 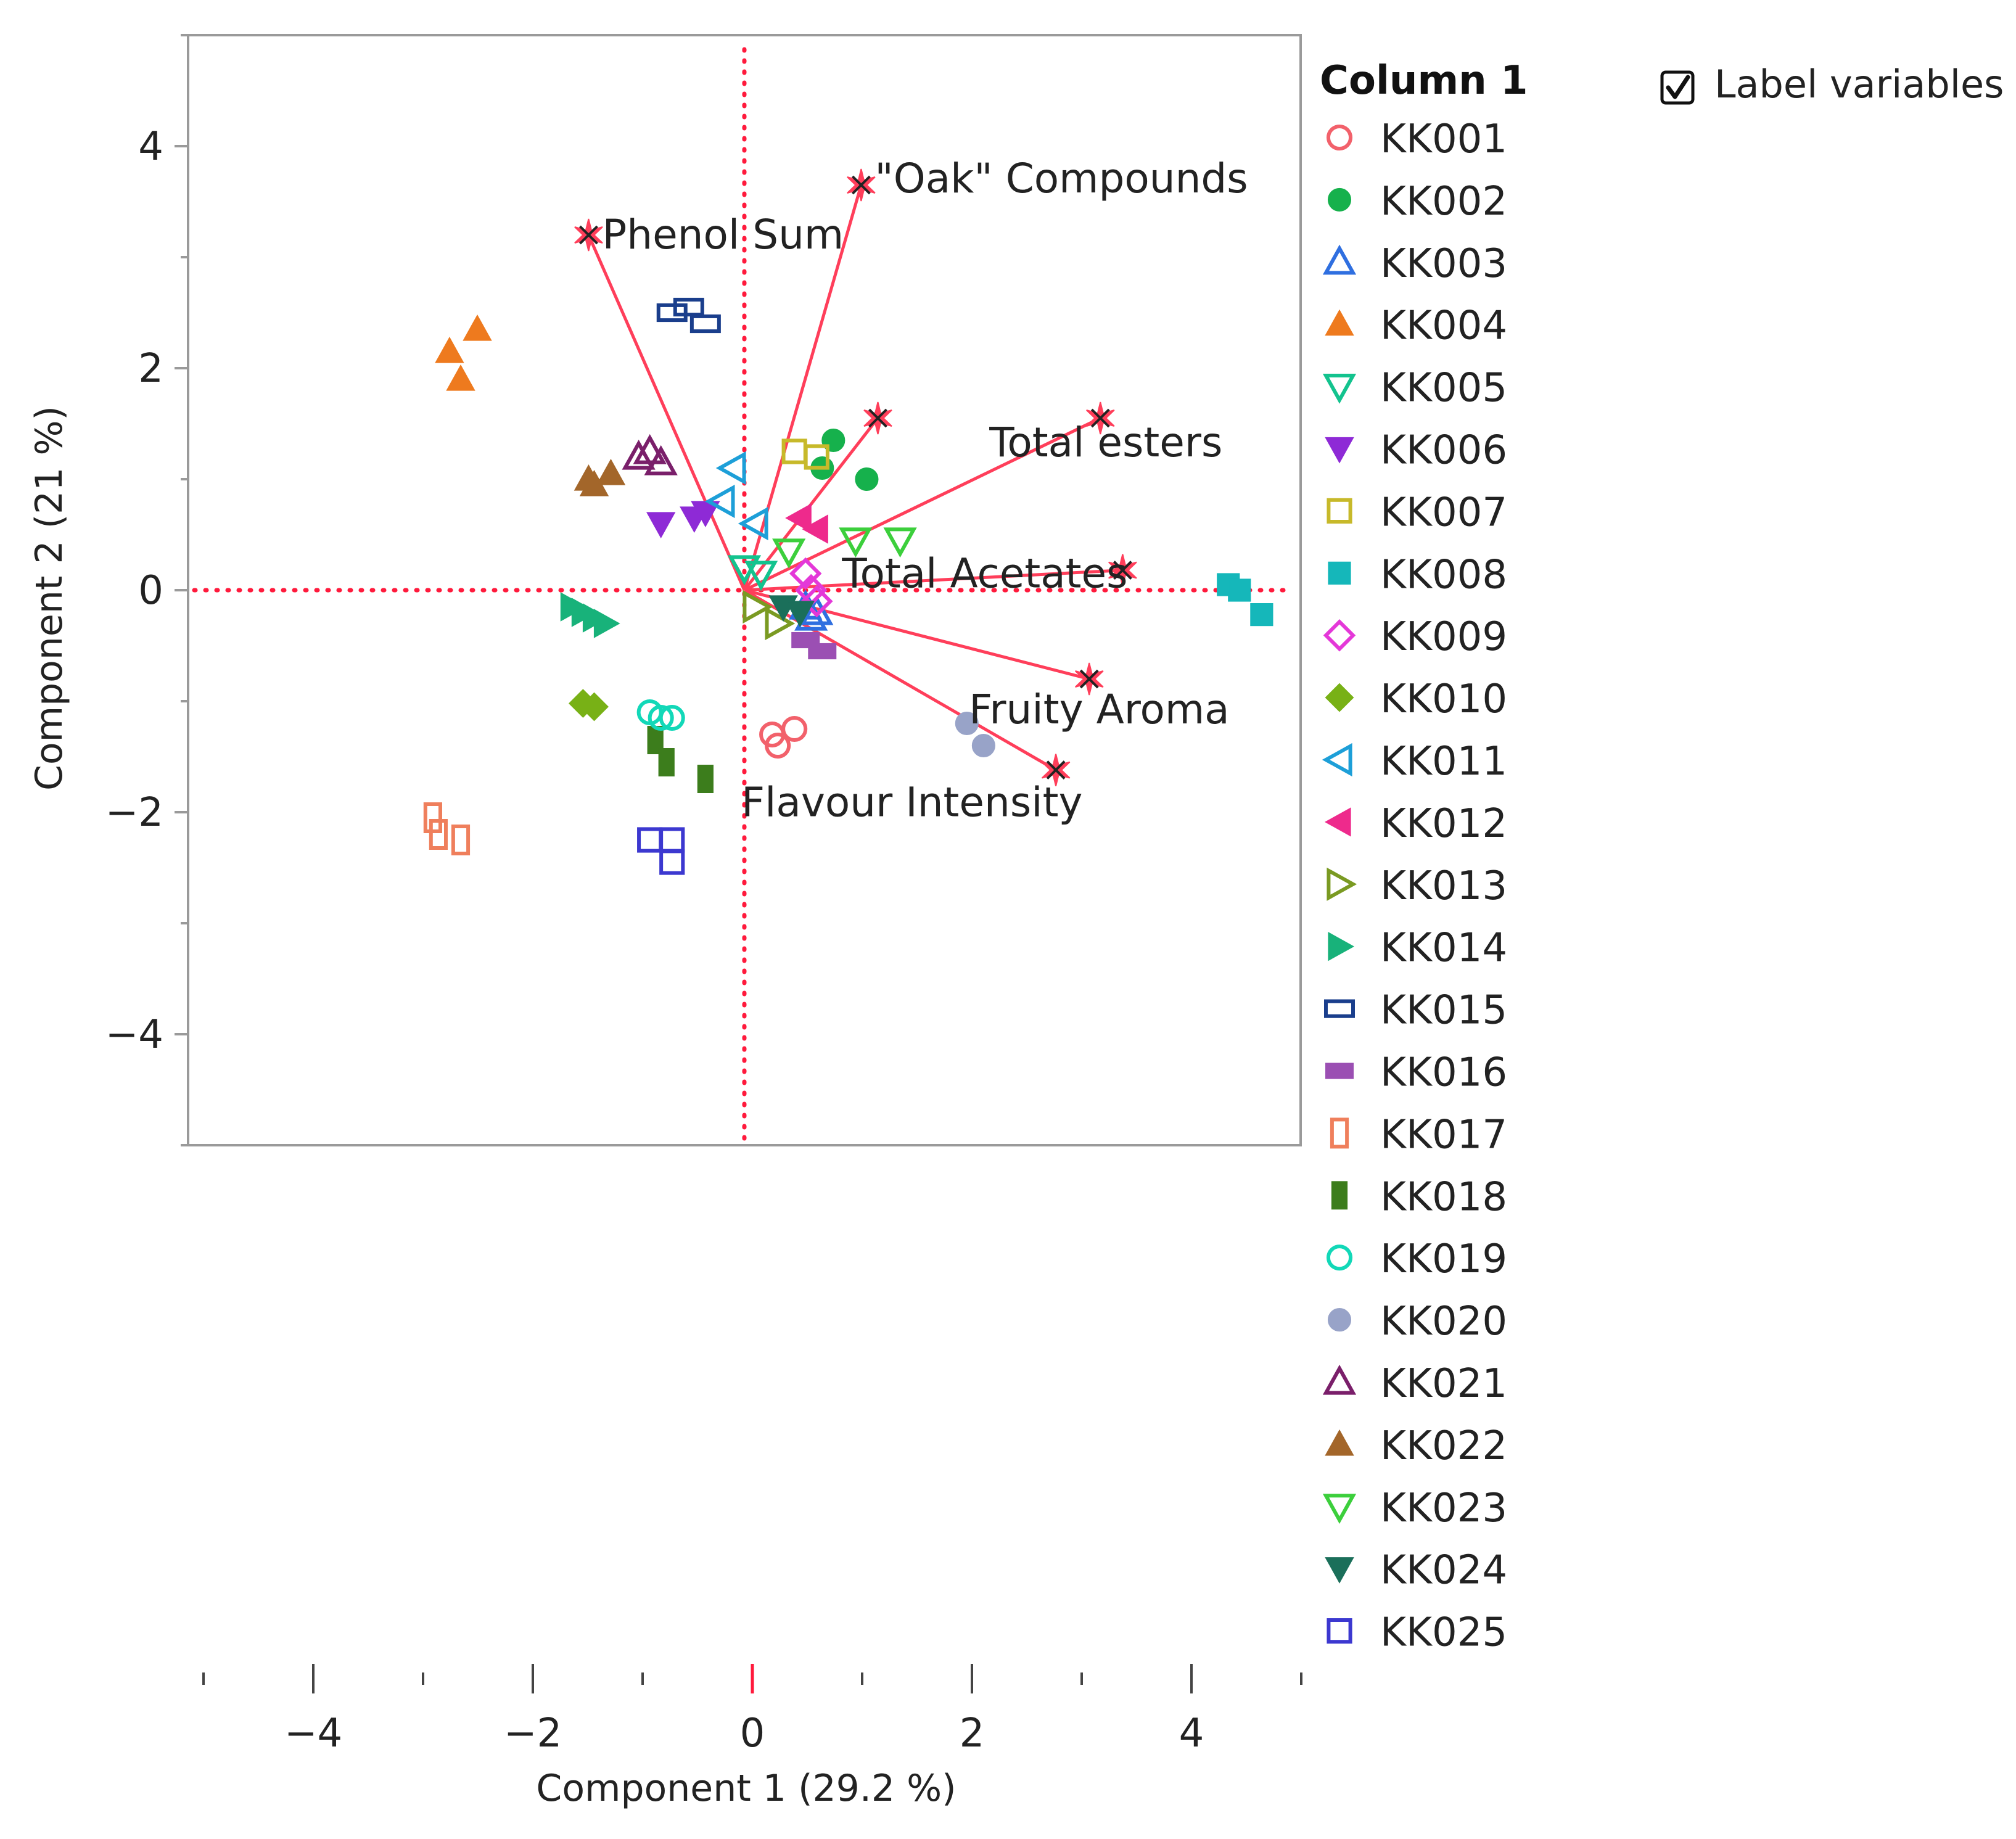 I want to click on y-tick-label: −2, so click(x=134, y=813).